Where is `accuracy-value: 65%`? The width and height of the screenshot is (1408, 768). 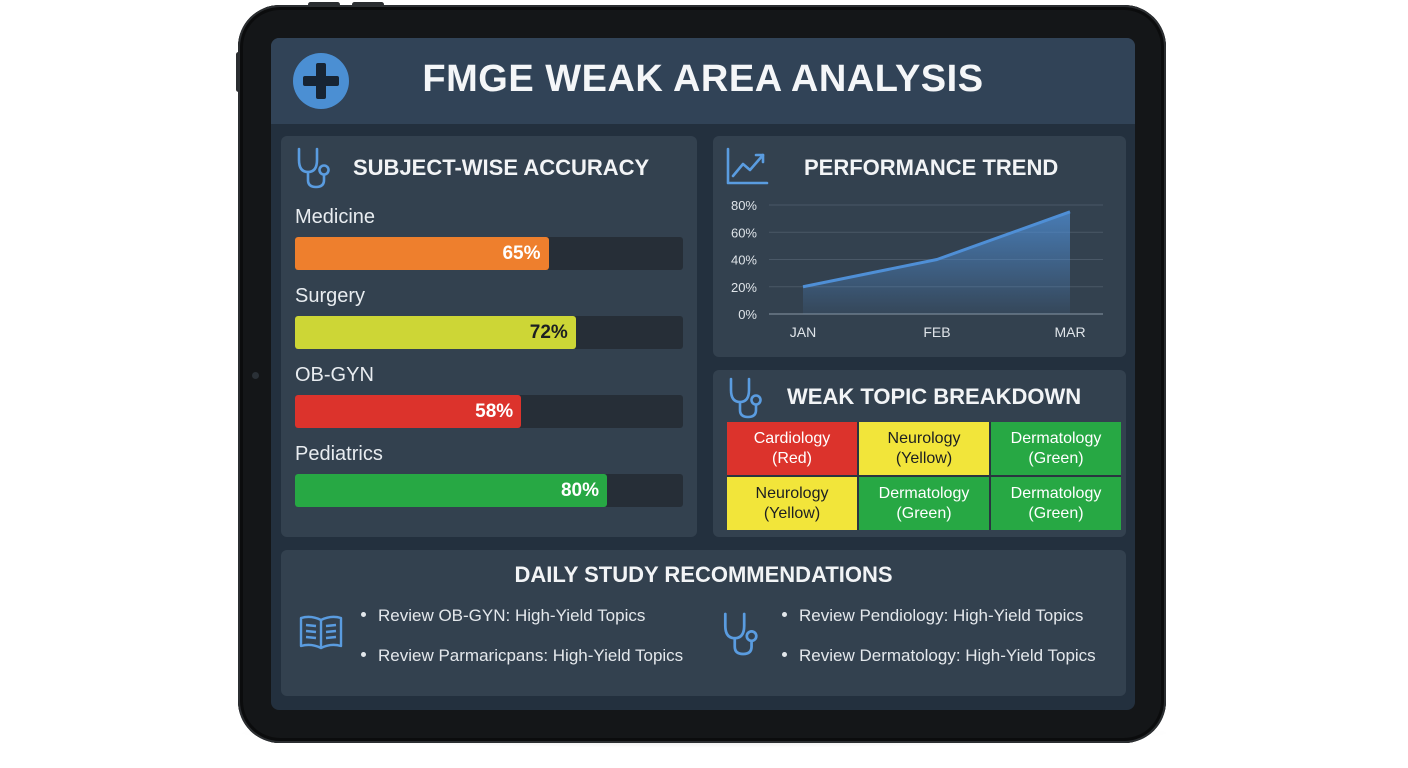
accuracy-value: 65% is located at coordinates (521, 253).